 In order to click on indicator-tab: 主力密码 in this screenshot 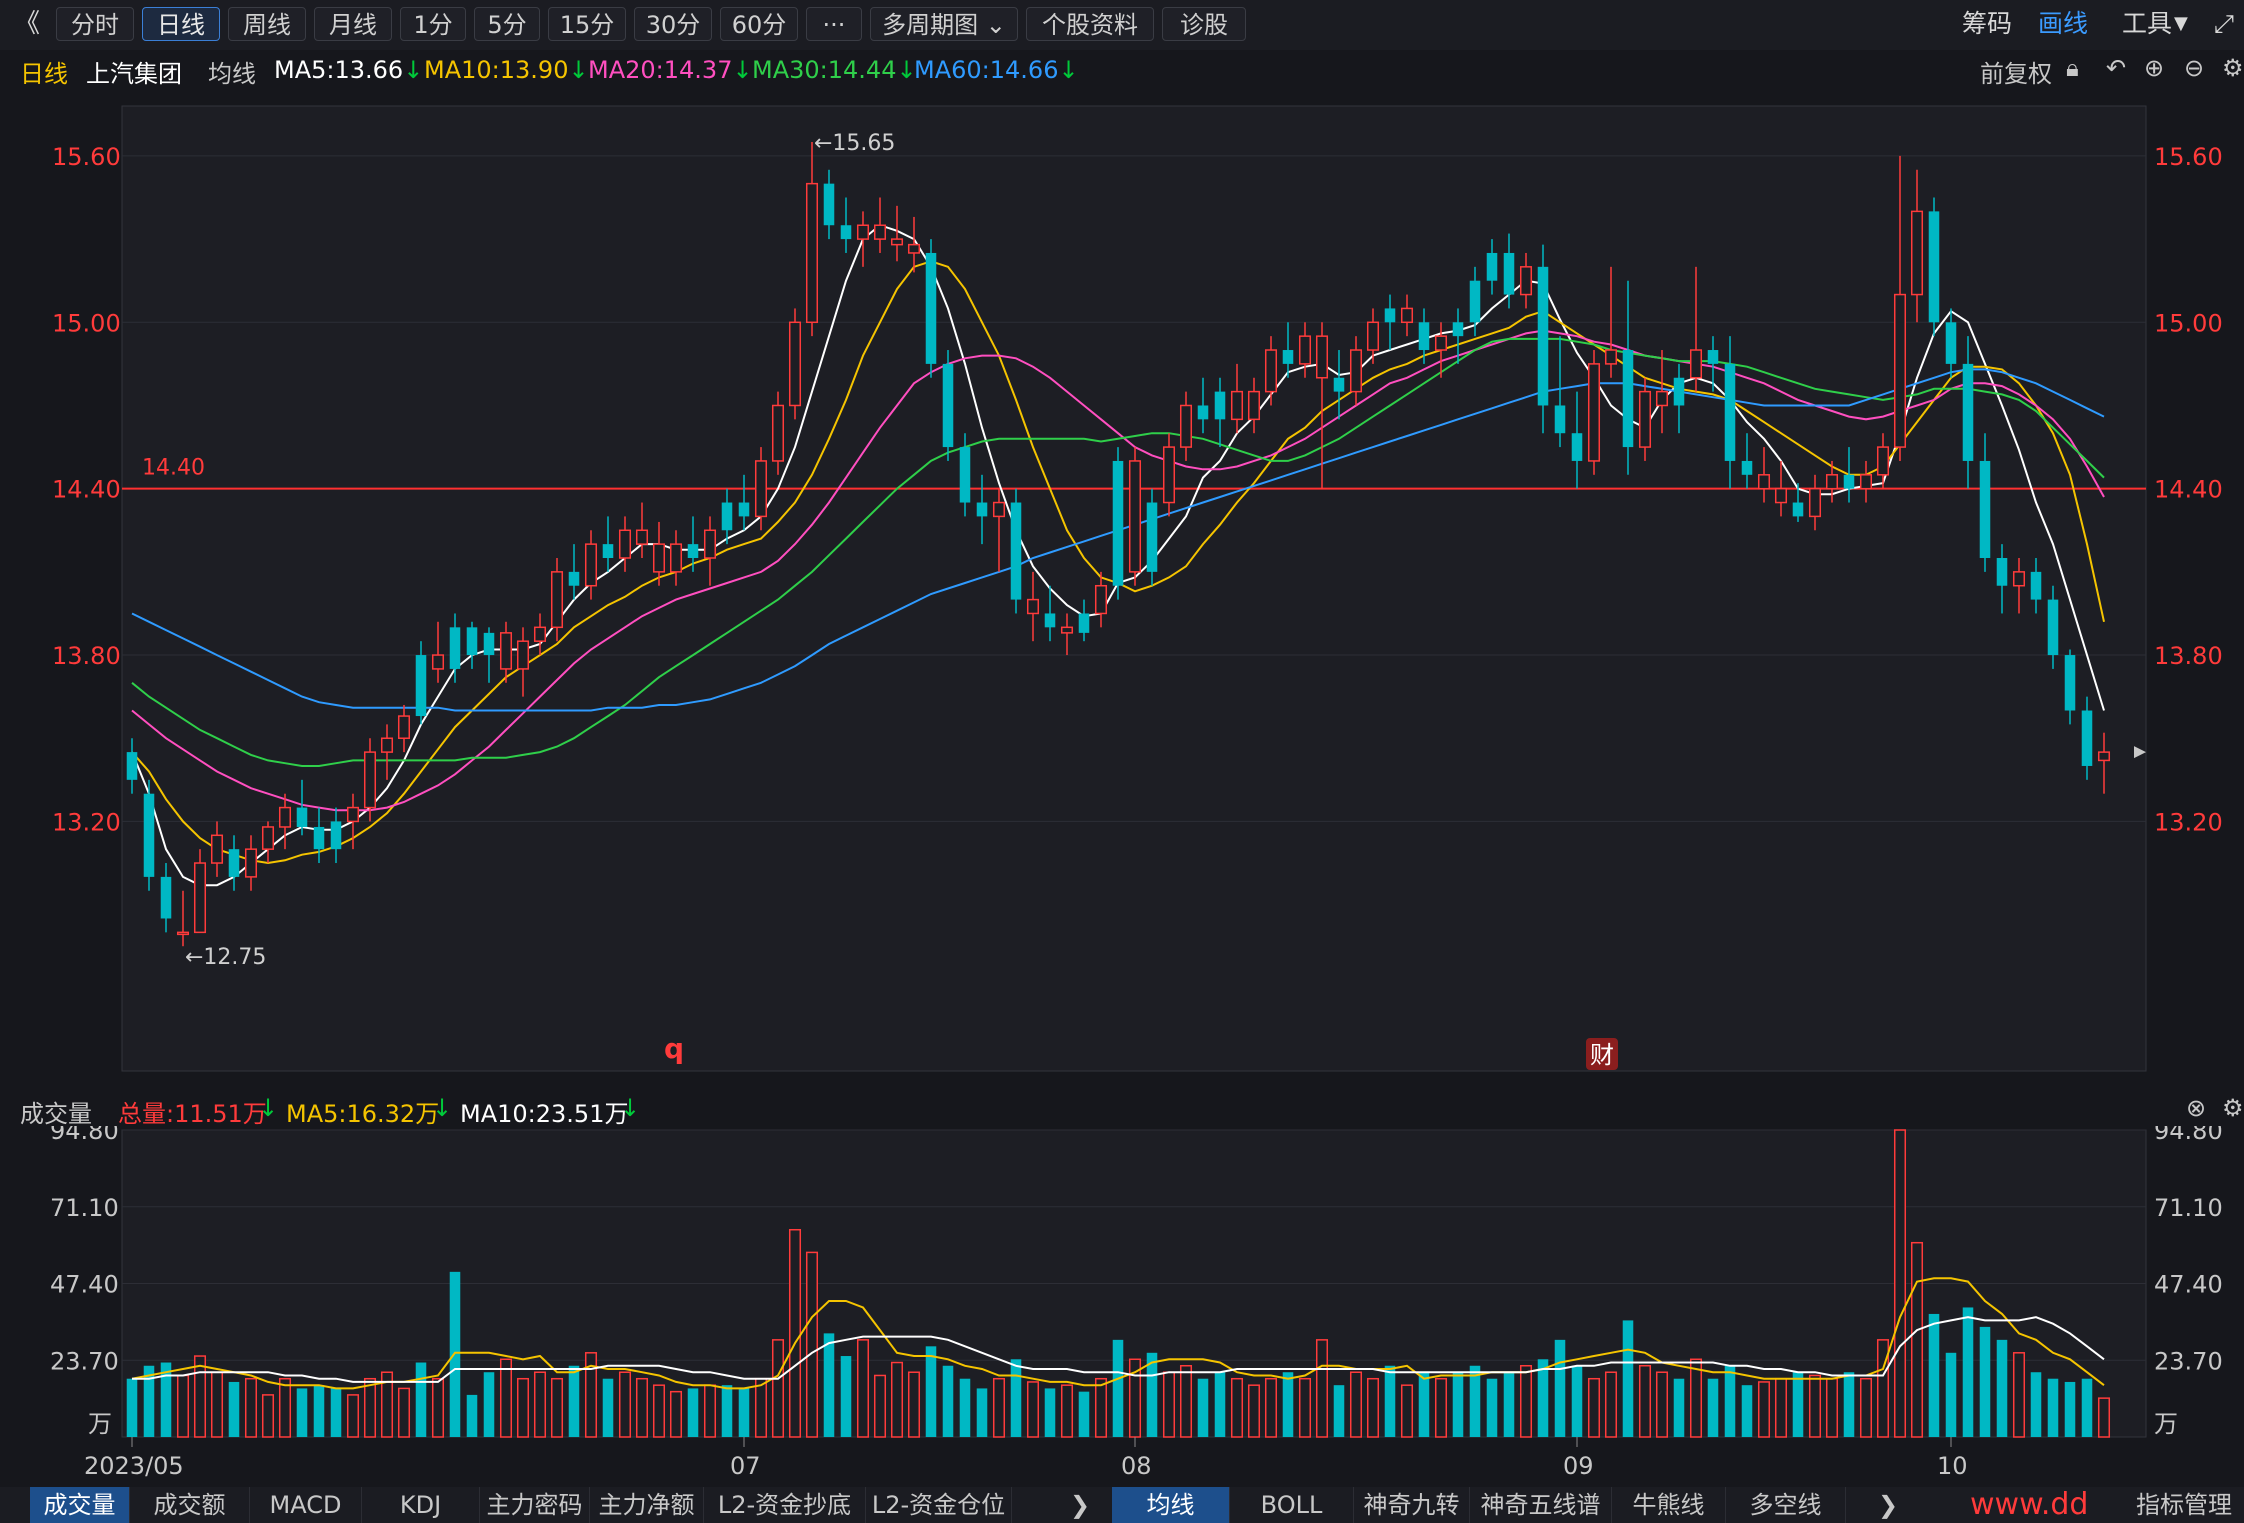, I will do `click(535, 1505)`.